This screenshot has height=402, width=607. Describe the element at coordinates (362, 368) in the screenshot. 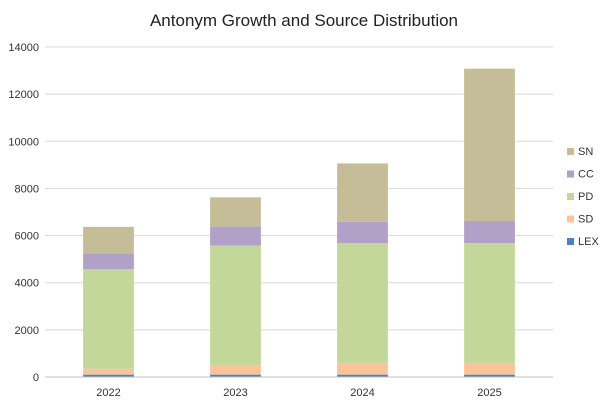

I see `bar-segment-sd-2024` at that location.